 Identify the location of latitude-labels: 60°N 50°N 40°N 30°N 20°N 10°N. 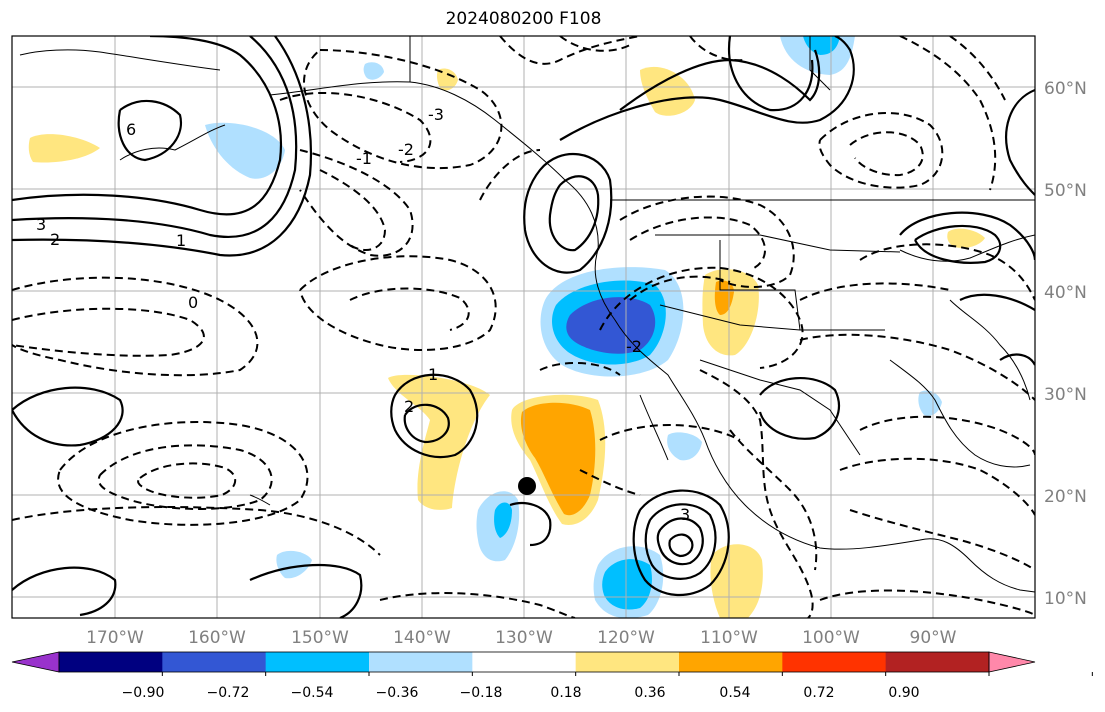
(1065, 344).